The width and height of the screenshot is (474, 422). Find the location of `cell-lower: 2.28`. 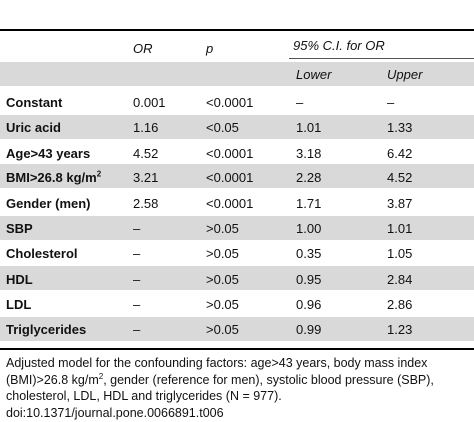

cell-lower: 2.28 is located at coordinates (309, 177).